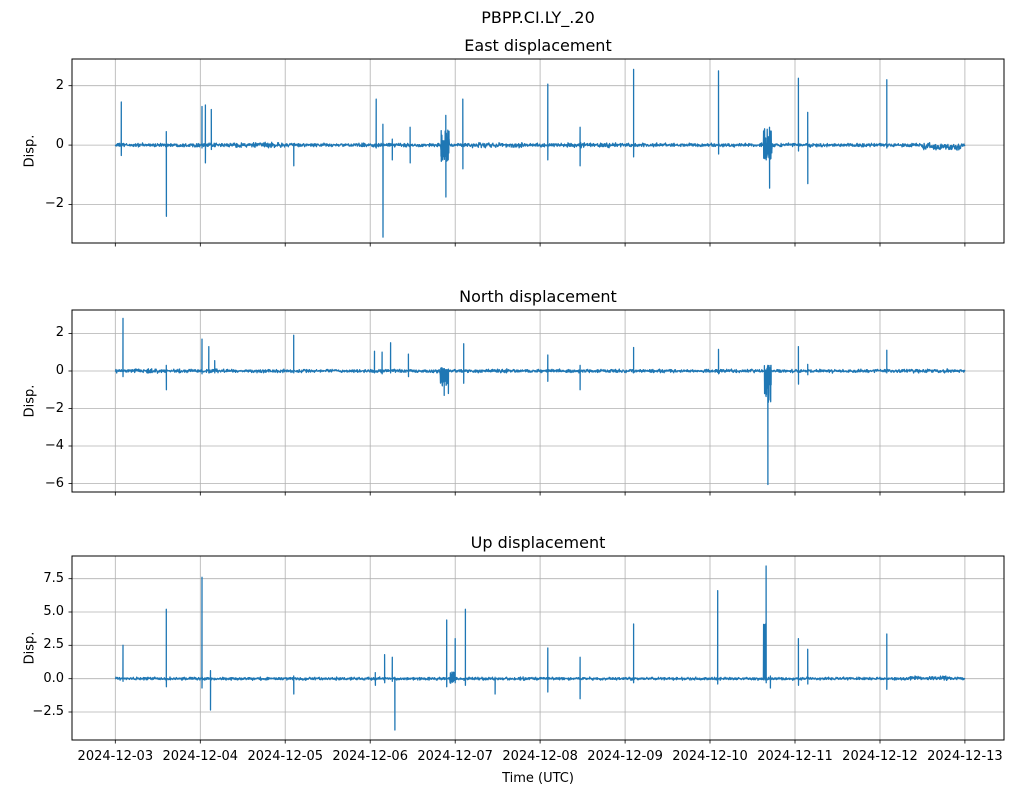  Describe the element at coordinates (53, 611) in the screenshot. I see `y-tick-label: 5.0` at that location.